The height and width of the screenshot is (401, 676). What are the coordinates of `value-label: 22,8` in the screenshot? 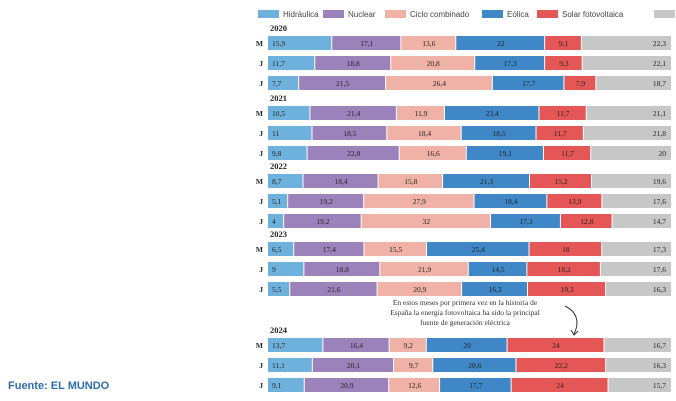 It's located at (353, 153).